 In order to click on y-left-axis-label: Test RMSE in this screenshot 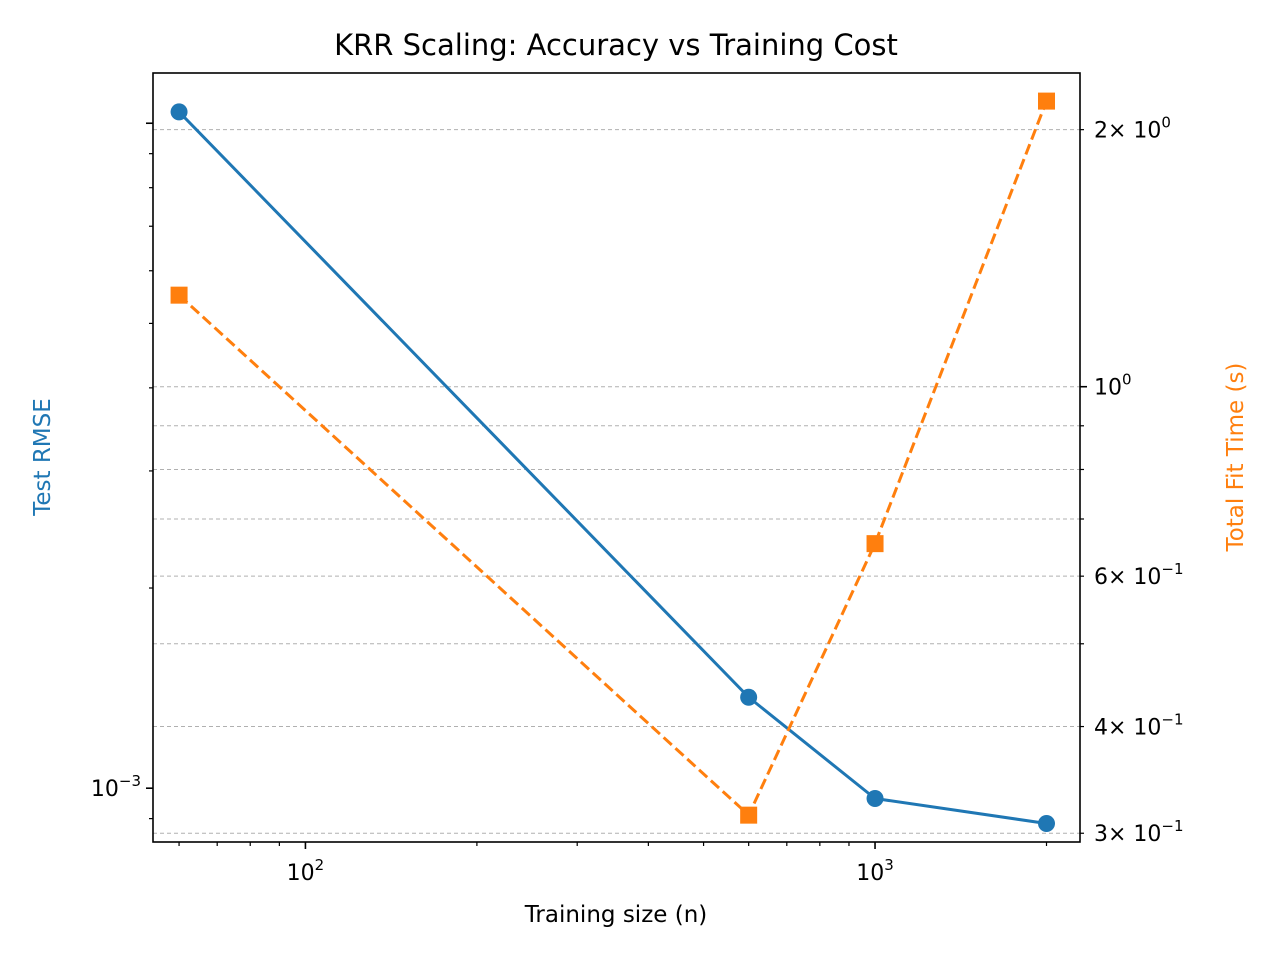, I will do `click(43, 457)`.